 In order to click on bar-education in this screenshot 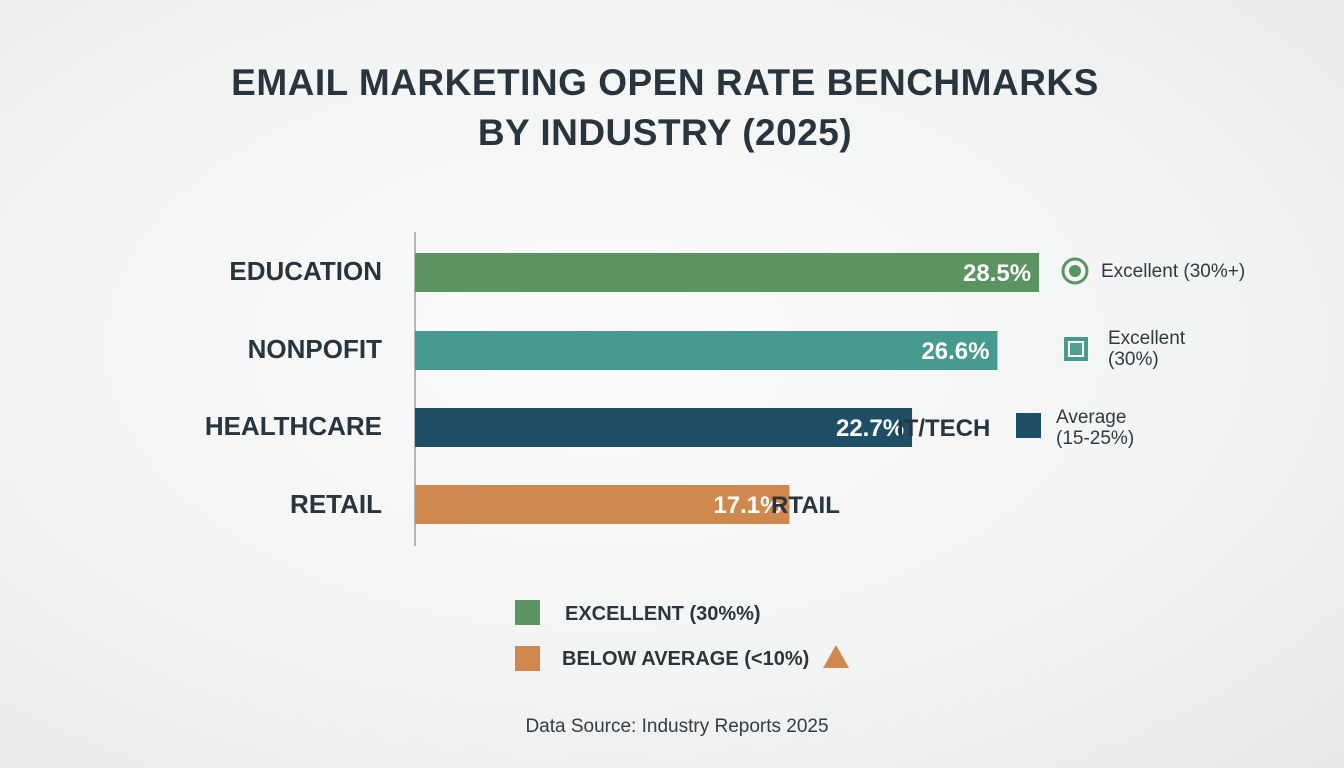, I will do `click(727, 272)`.